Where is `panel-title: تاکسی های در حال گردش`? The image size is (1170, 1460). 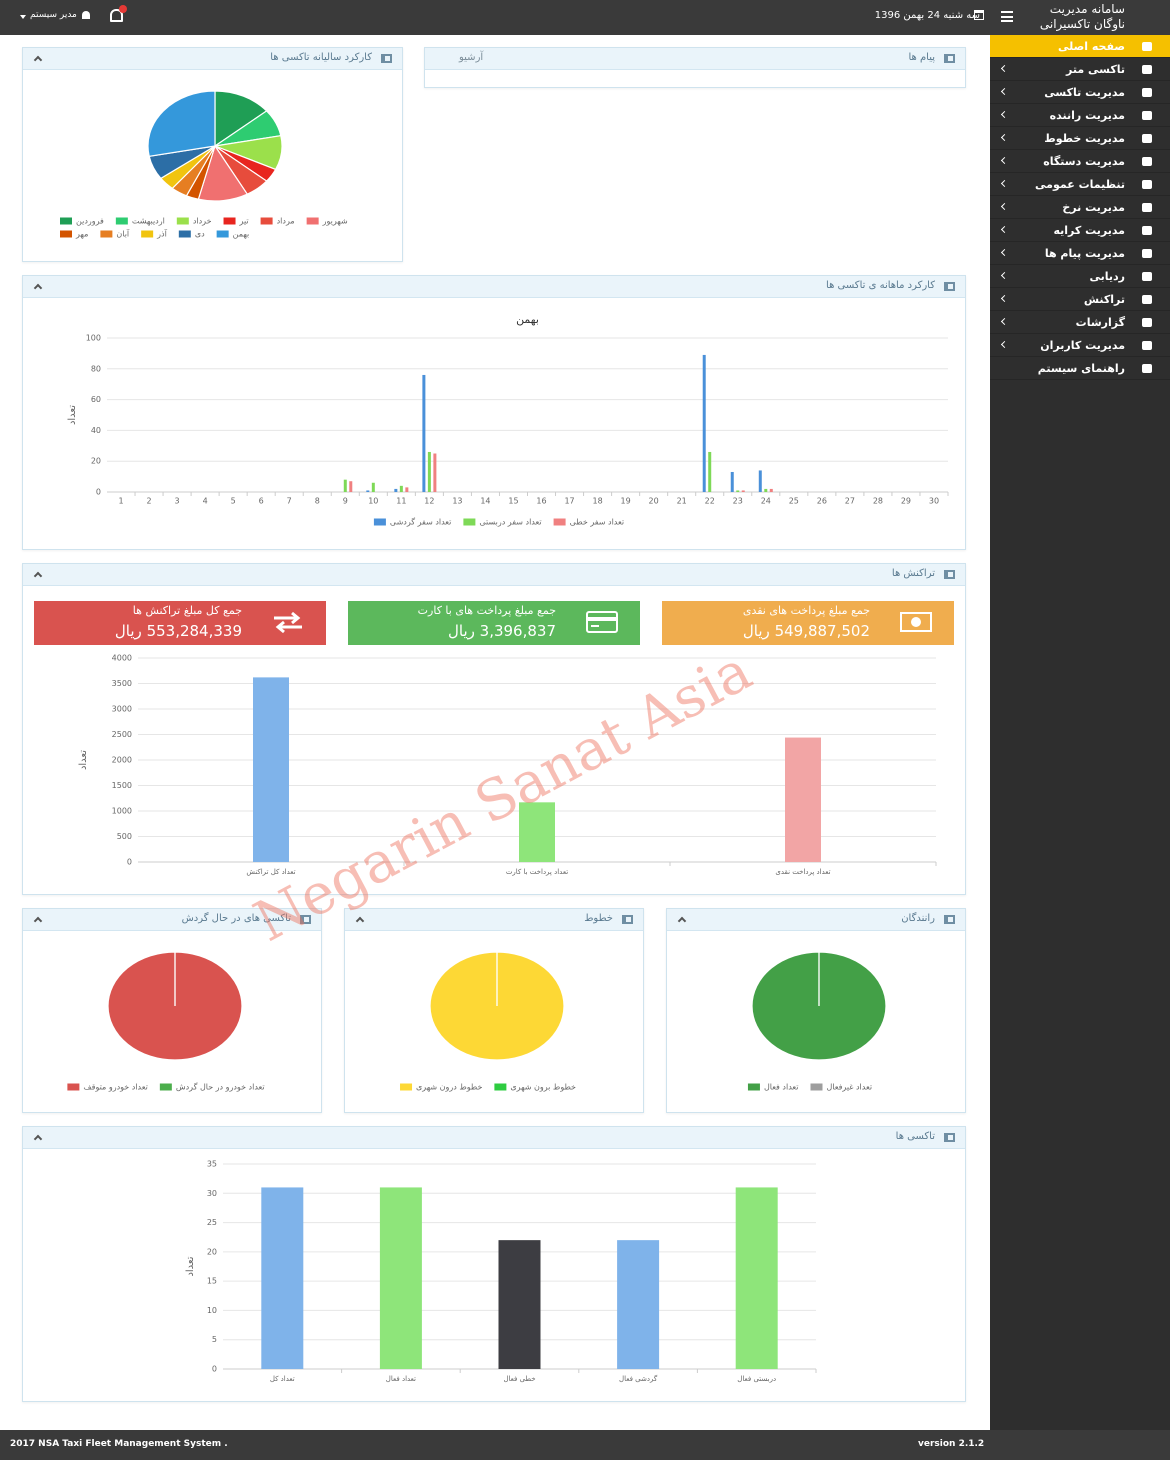
panel-title: تاکسی های در حال گردش is located at coordinates (236, 918).